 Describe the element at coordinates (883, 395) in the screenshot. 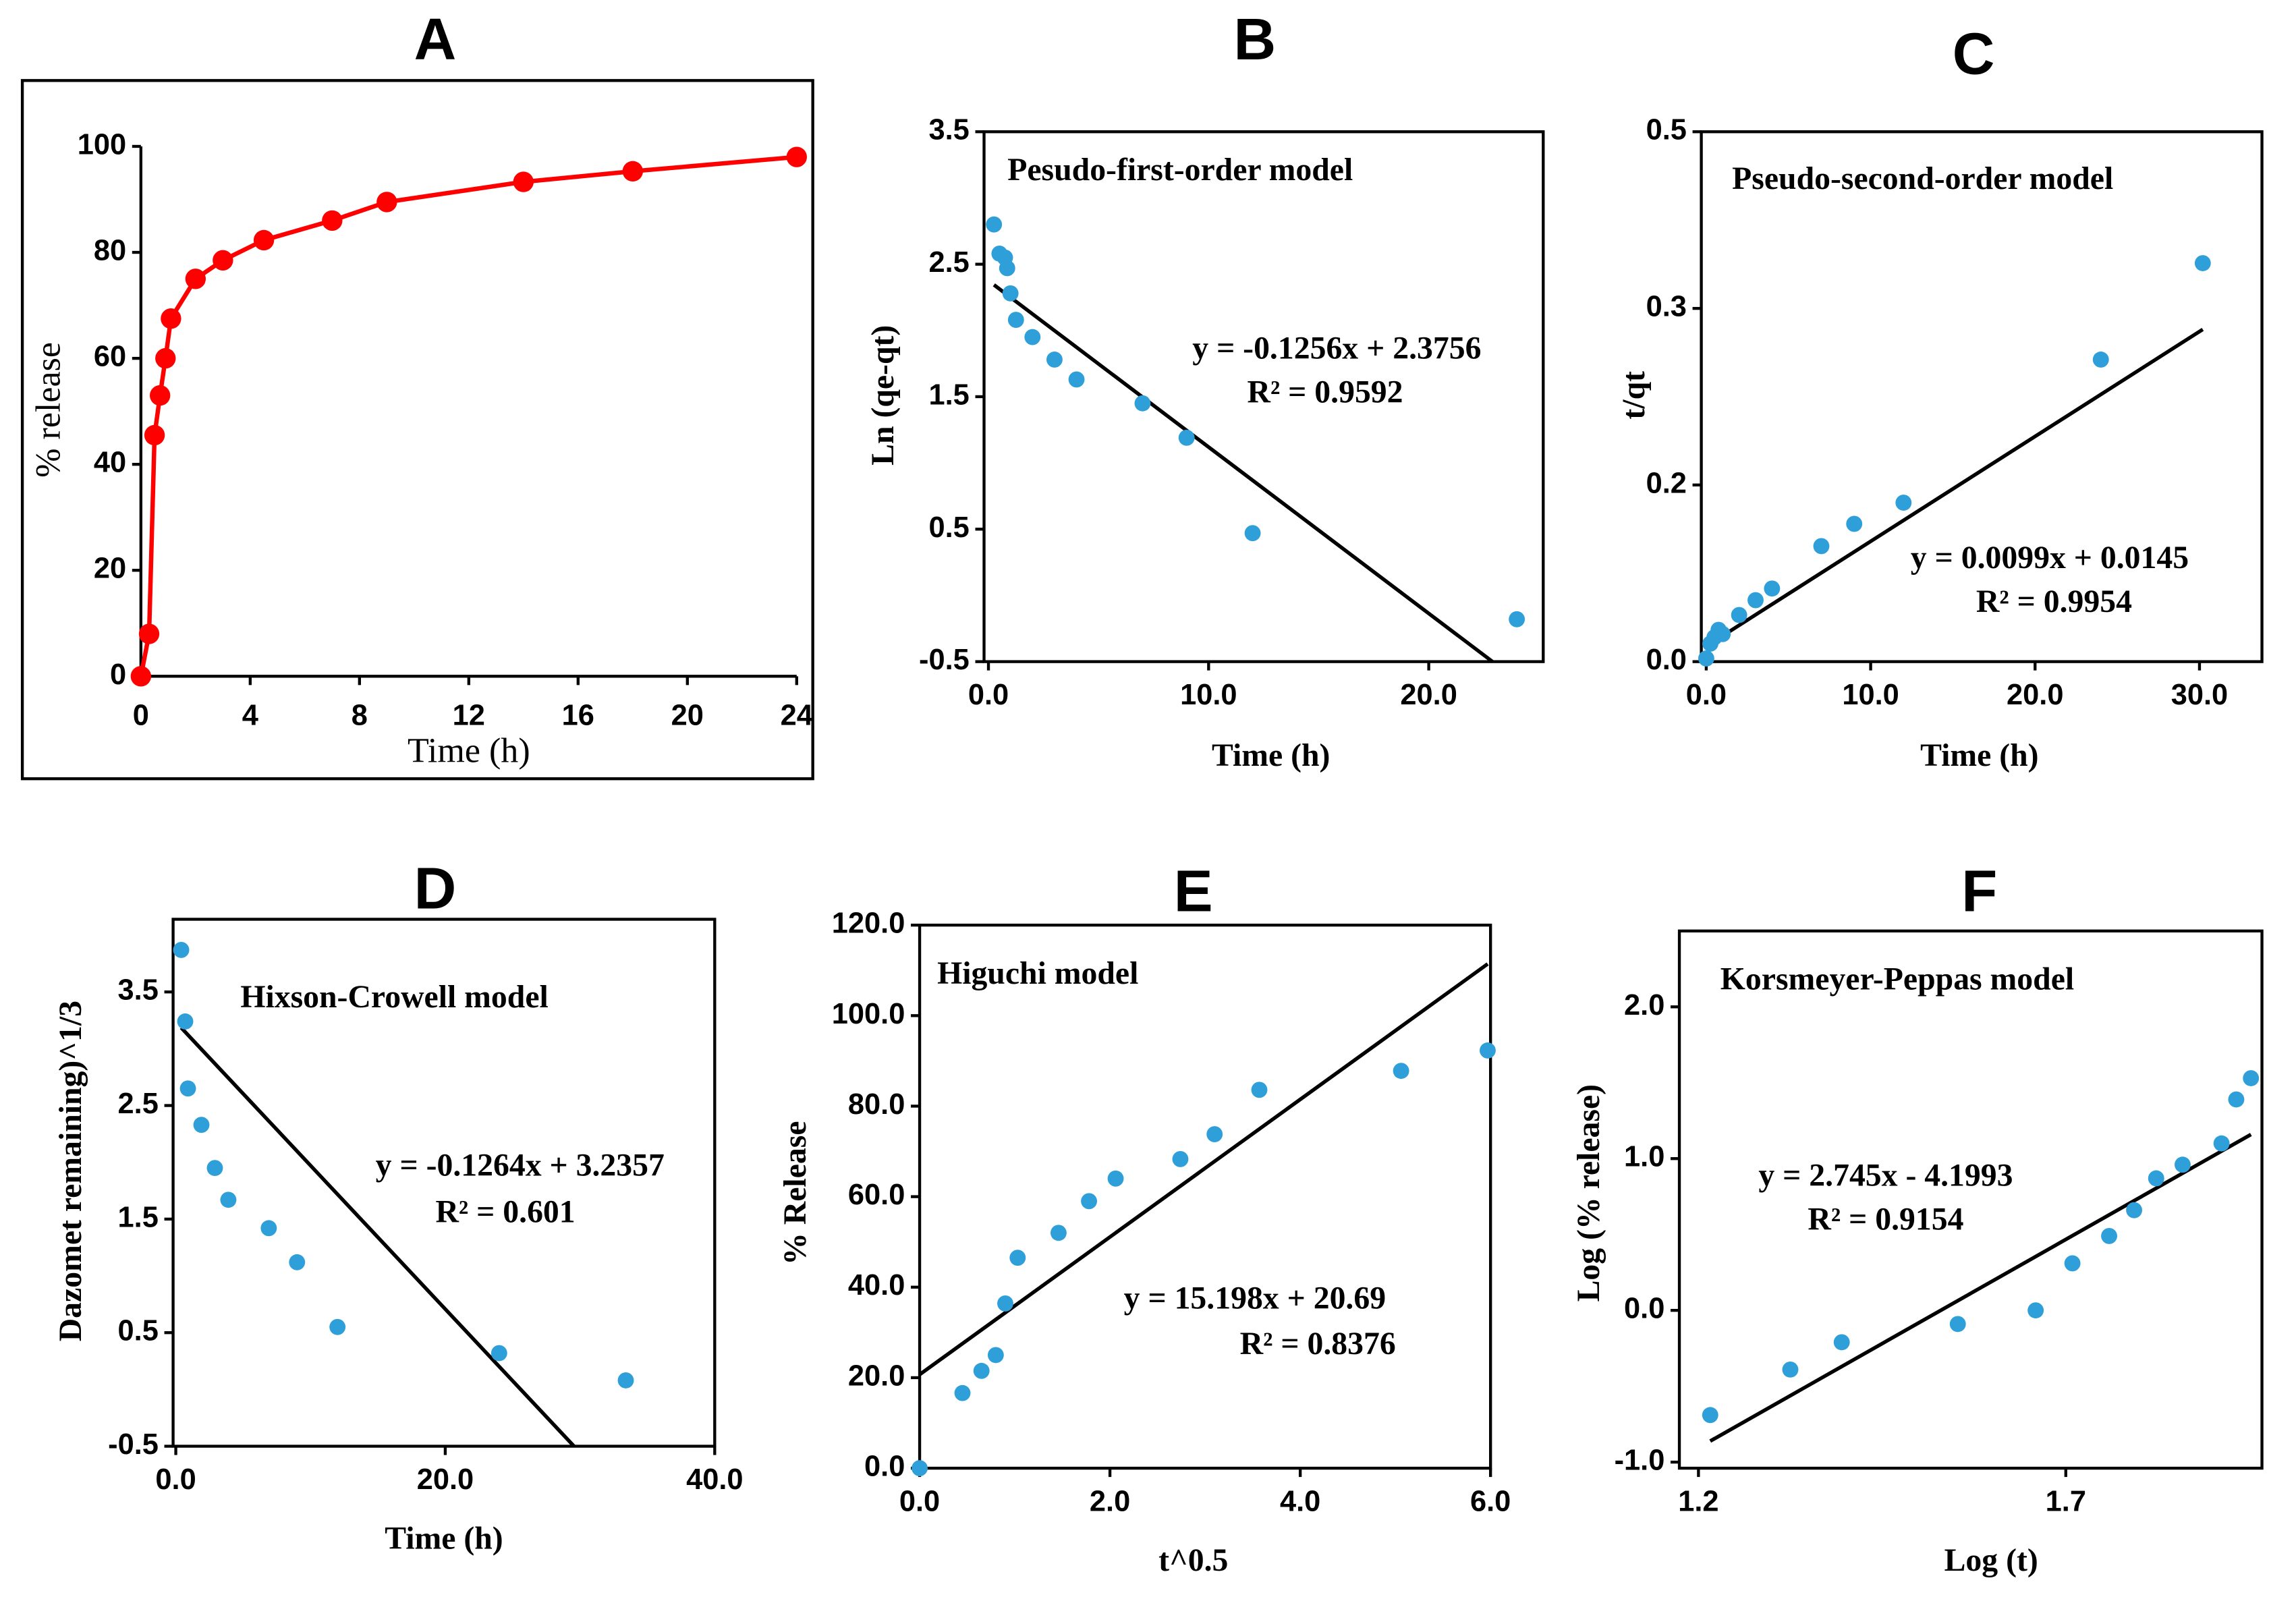

I see `y-axis-label: Ln (qe-qt)` at that location.